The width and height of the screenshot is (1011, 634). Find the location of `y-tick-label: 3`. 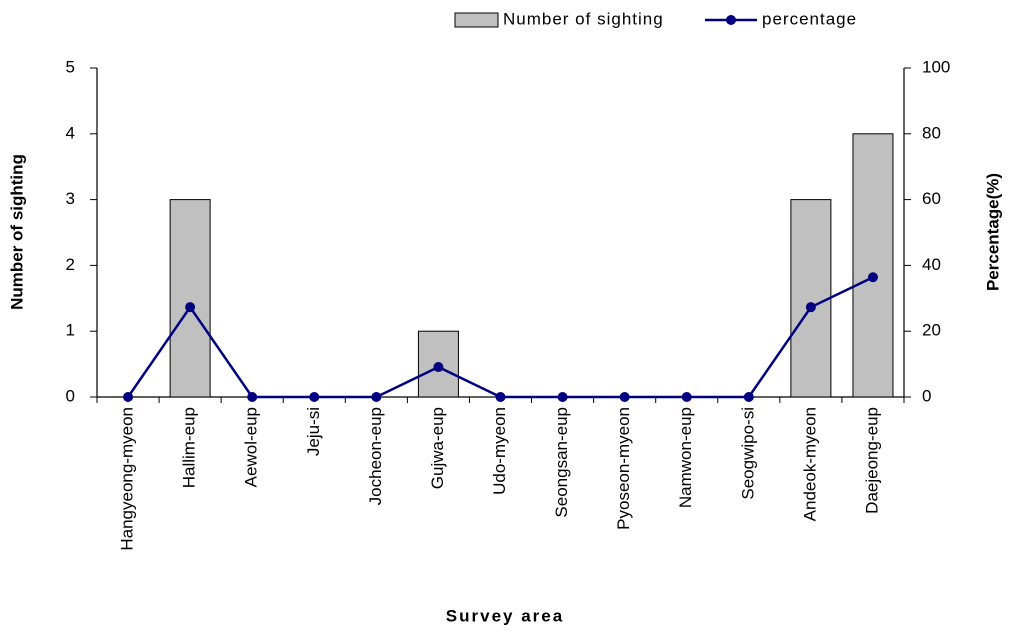

y-tick-label: 3 is located at coordinates (70, 198).